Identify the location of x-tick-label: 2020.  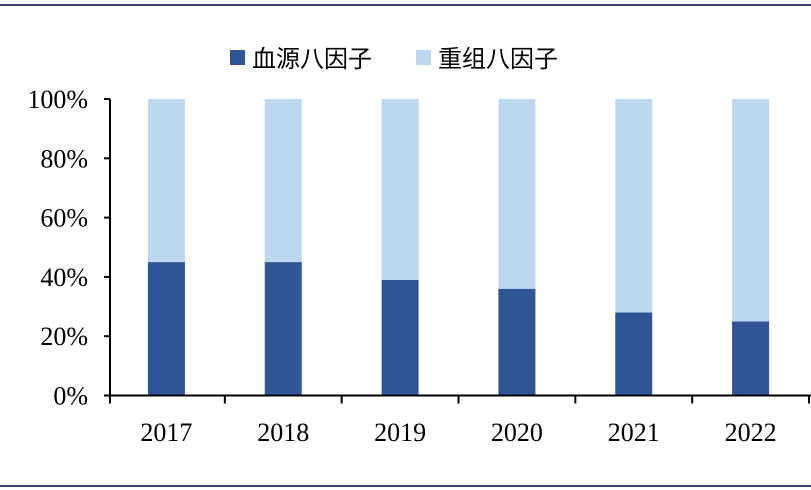
(517, 432).